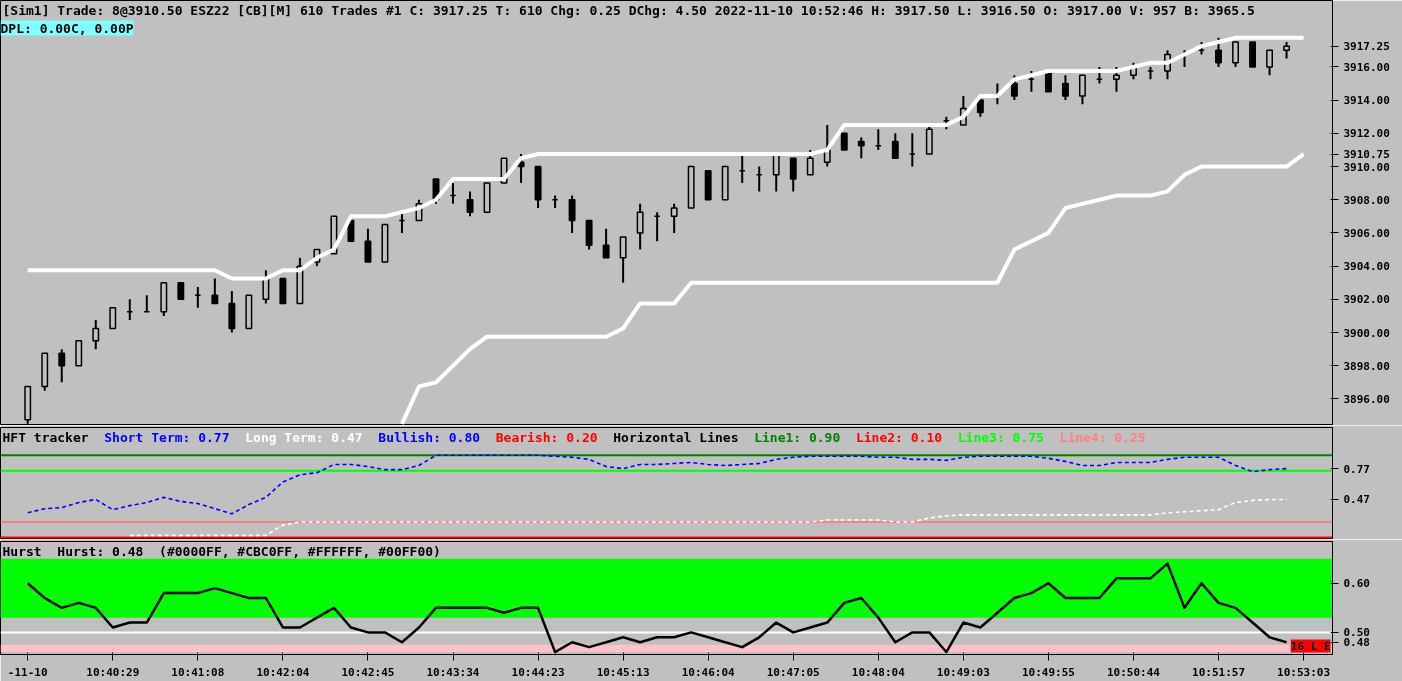 This screenshot has width=1402, height=681. I want to click on y-tick-label: 3914.00, so click(1366, 101).